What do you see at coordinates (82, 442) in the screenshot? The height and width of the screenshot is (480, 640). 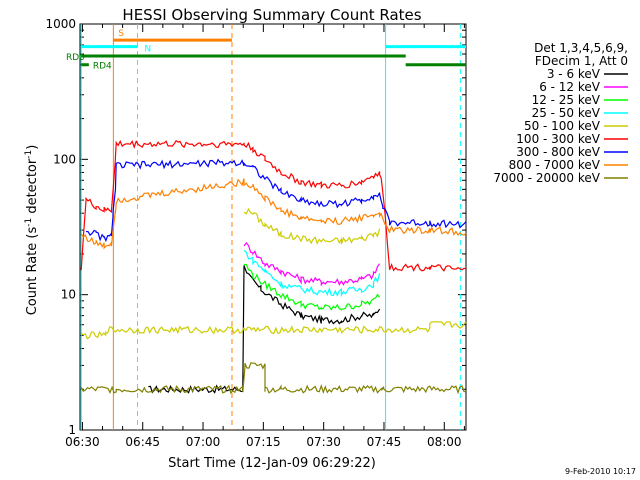 I see `x-tick-label: 06:30` at bounding box center [82, 442].